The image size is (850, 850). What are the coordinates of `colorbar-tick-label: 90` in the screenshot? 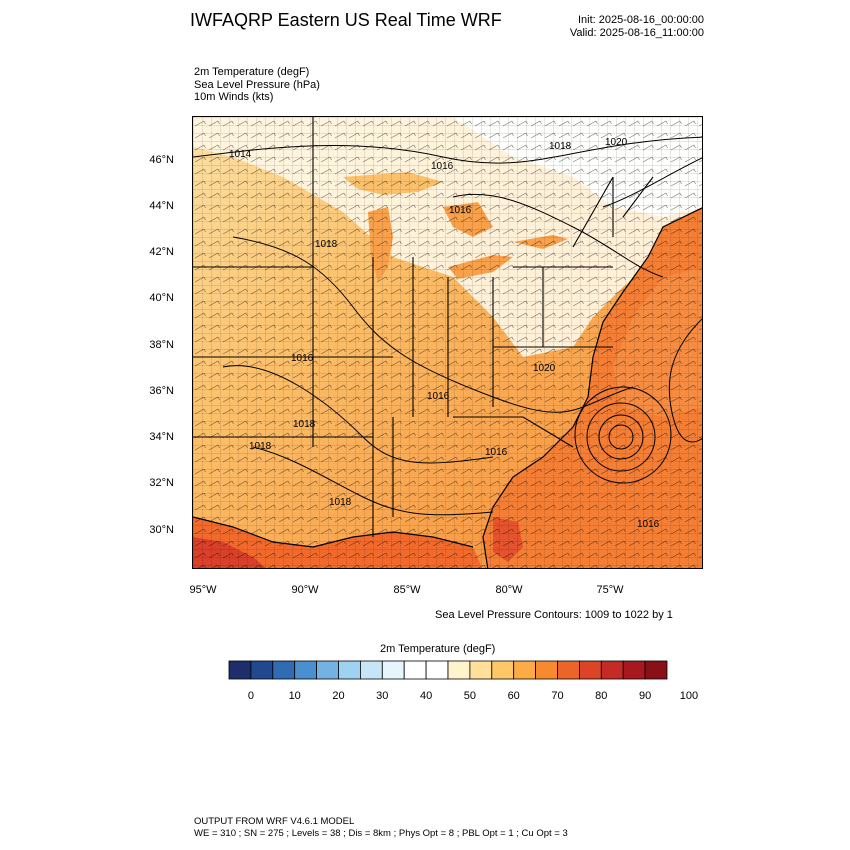 It's located at (645, 696).